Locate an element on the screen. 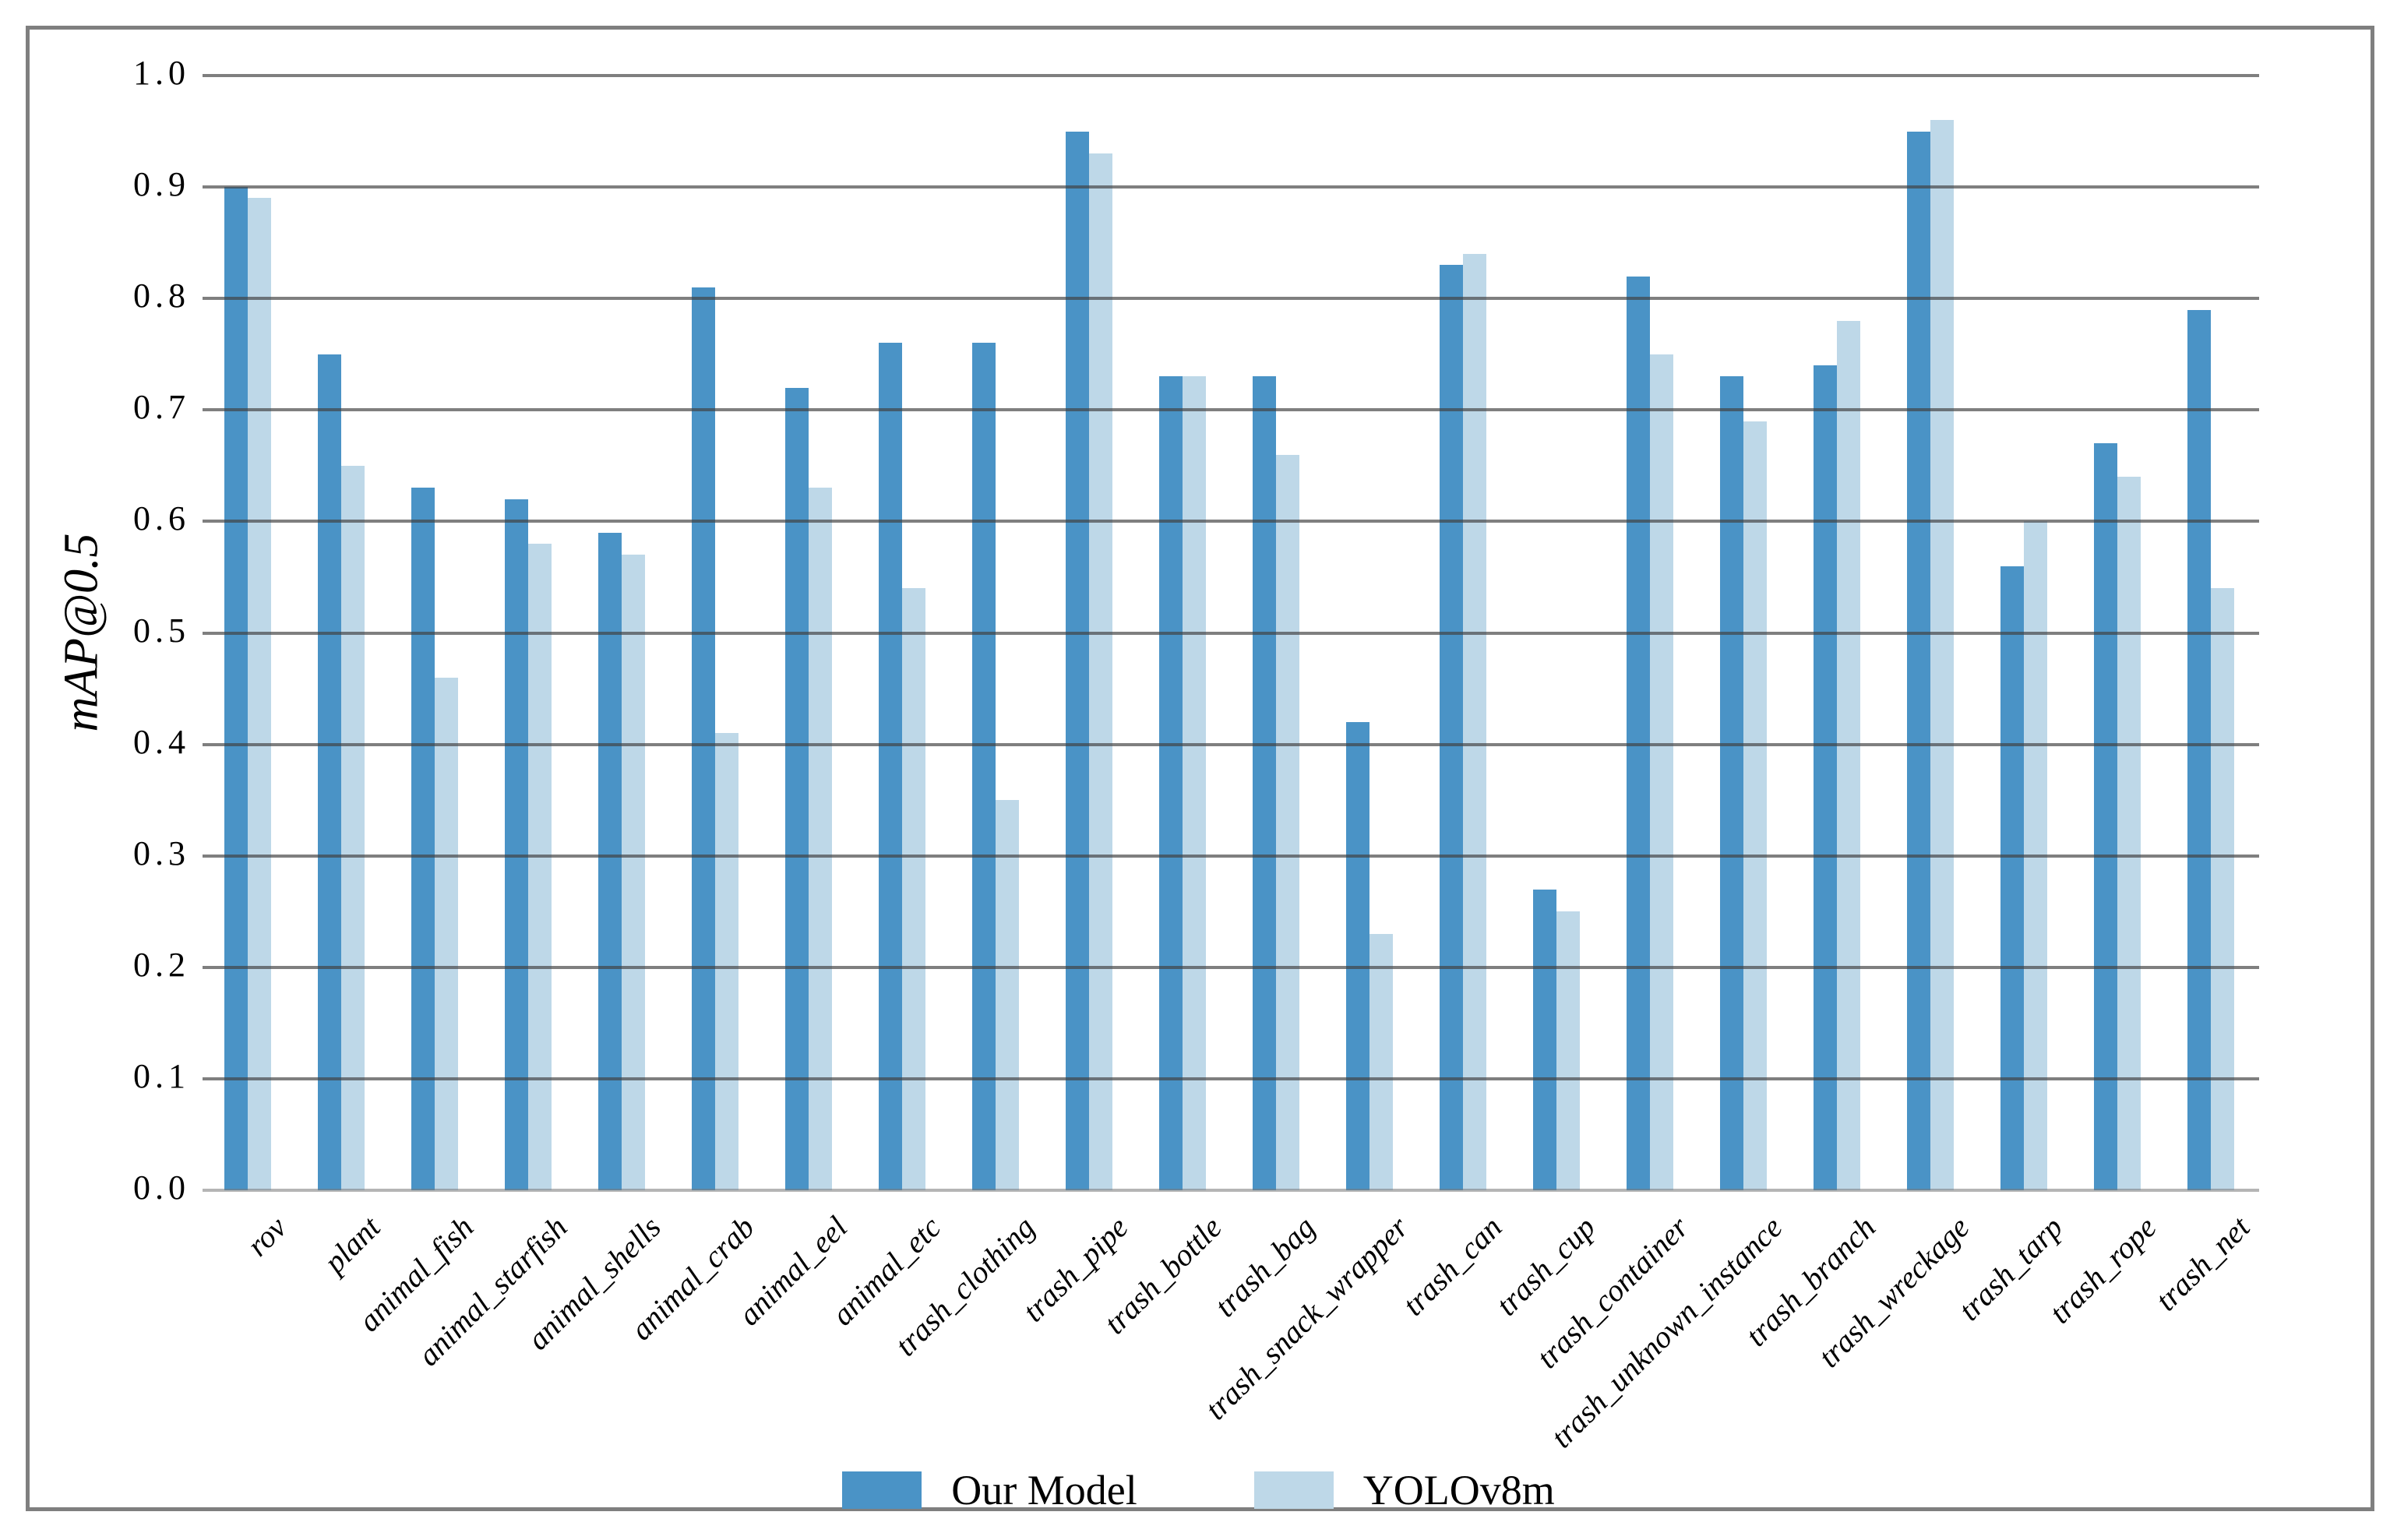 This screenshot has height=1540, width=2397. legend-swatch-our-model is located at coordinates (882, 1490).